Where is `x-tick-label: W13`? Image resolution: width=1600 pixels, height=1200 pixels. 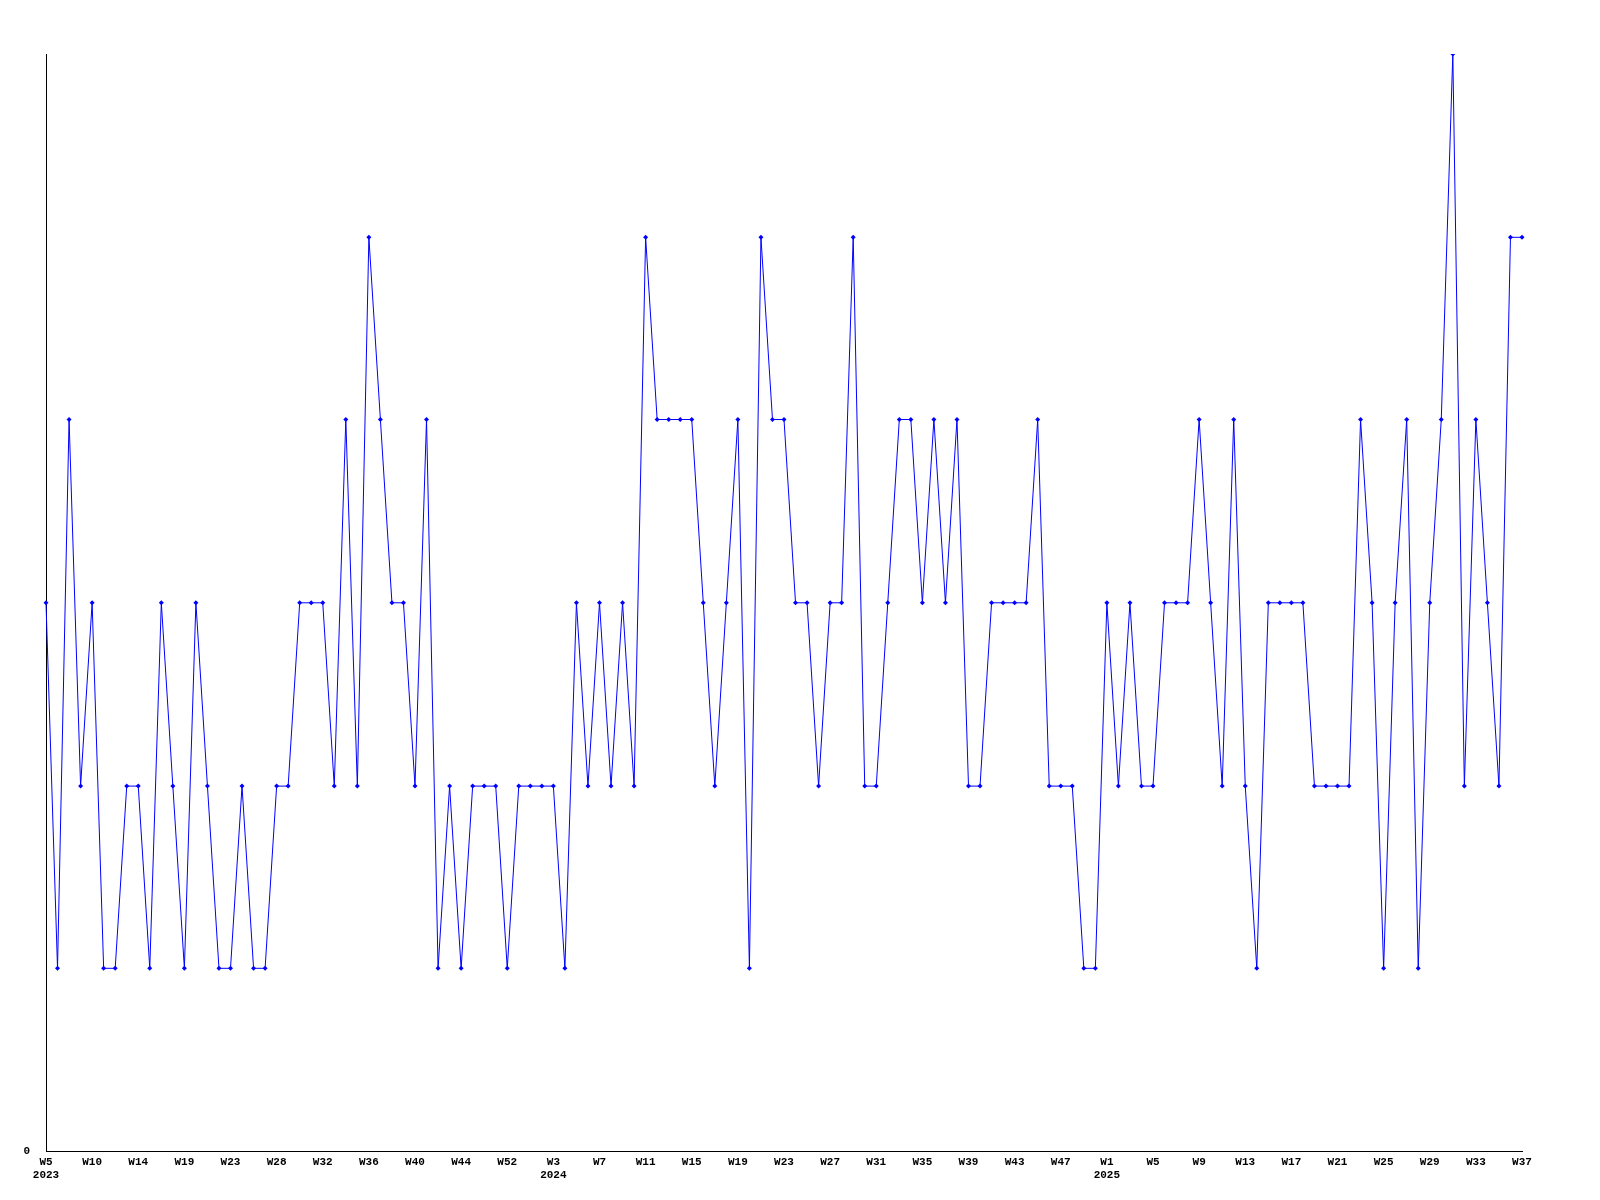
x-tick-label: W13 is located at coordinates (1245, 1161).